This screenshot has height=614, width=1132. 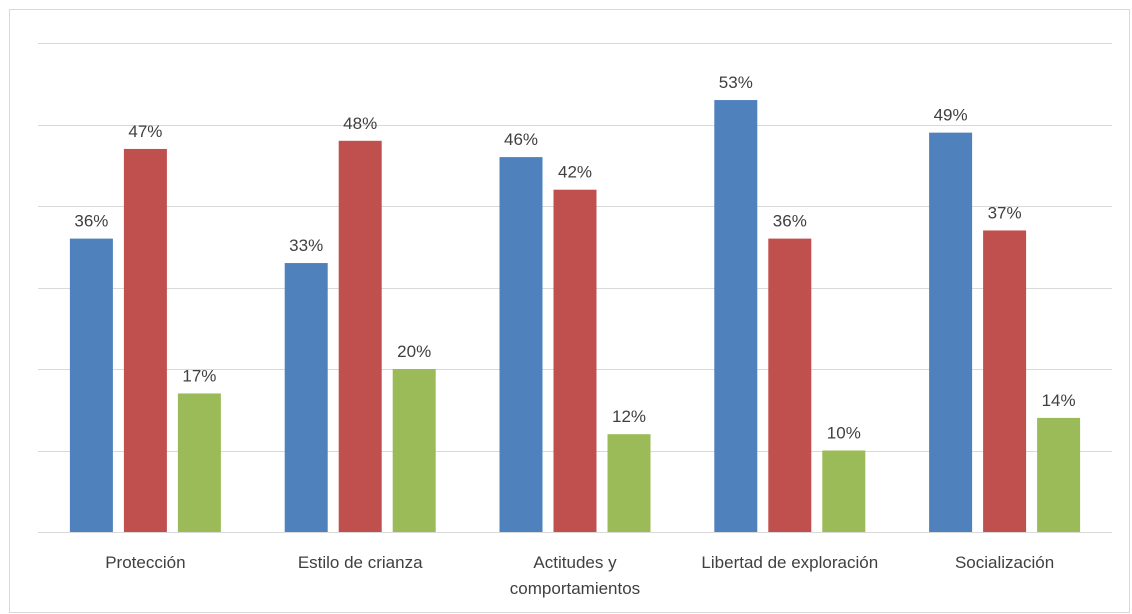 I want to click on data-label: 42%, so click(x=575, y=172).